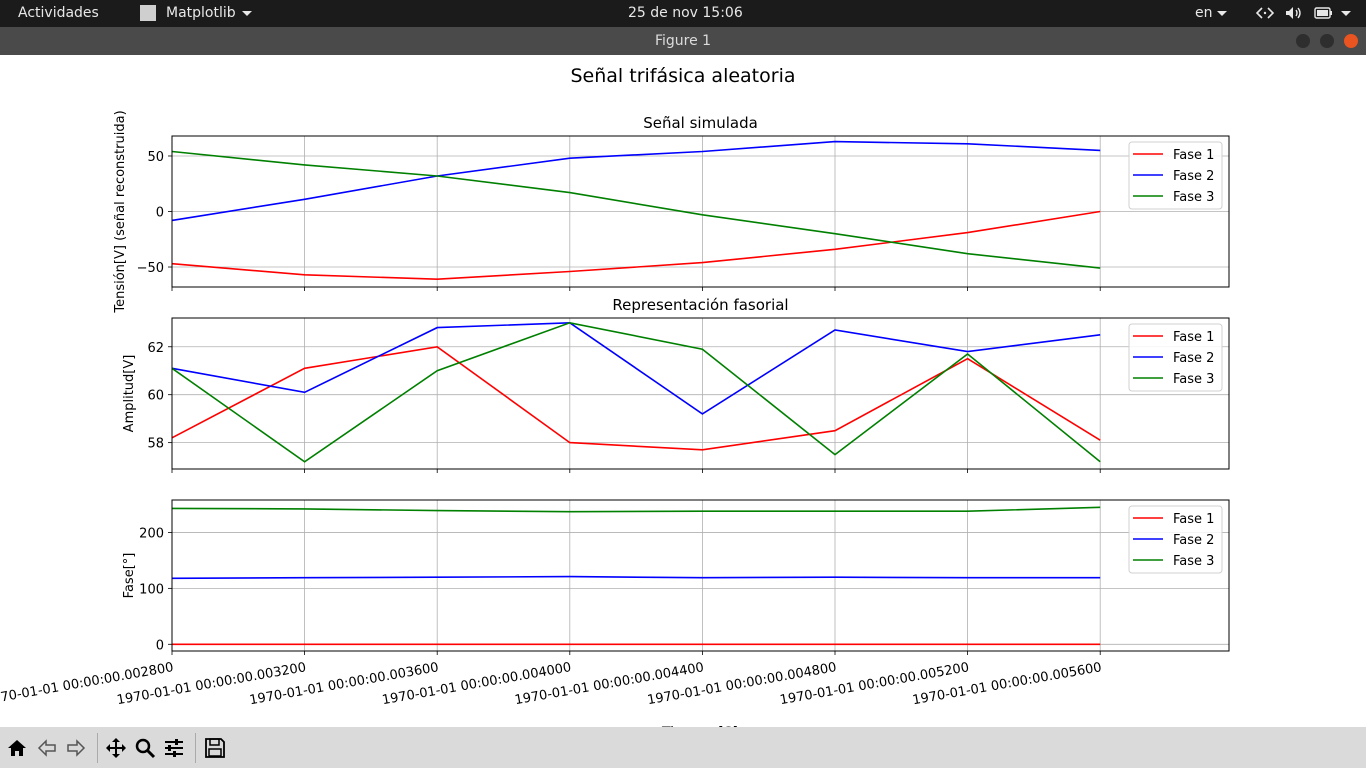  What do you see at coordinates (700, 305) in the screenshot?
I see `subplot-title: Representación fasorial` at bounding box center [700, 305].